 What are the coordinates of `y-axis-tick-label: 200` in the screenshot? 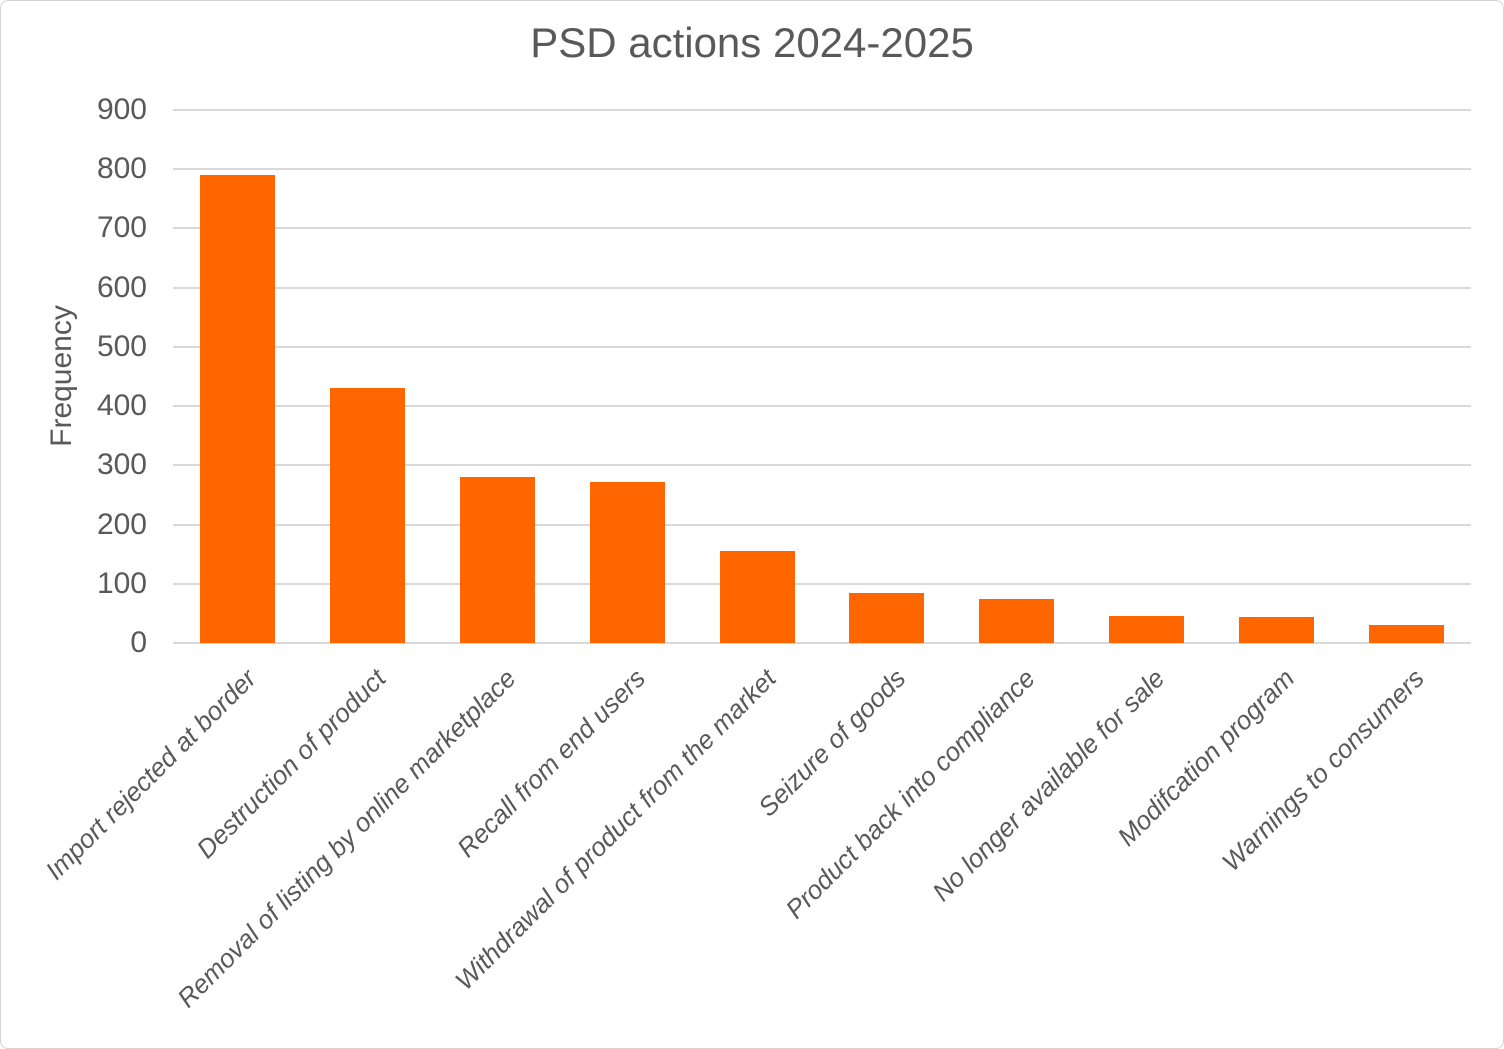 It's located at (121, 524).